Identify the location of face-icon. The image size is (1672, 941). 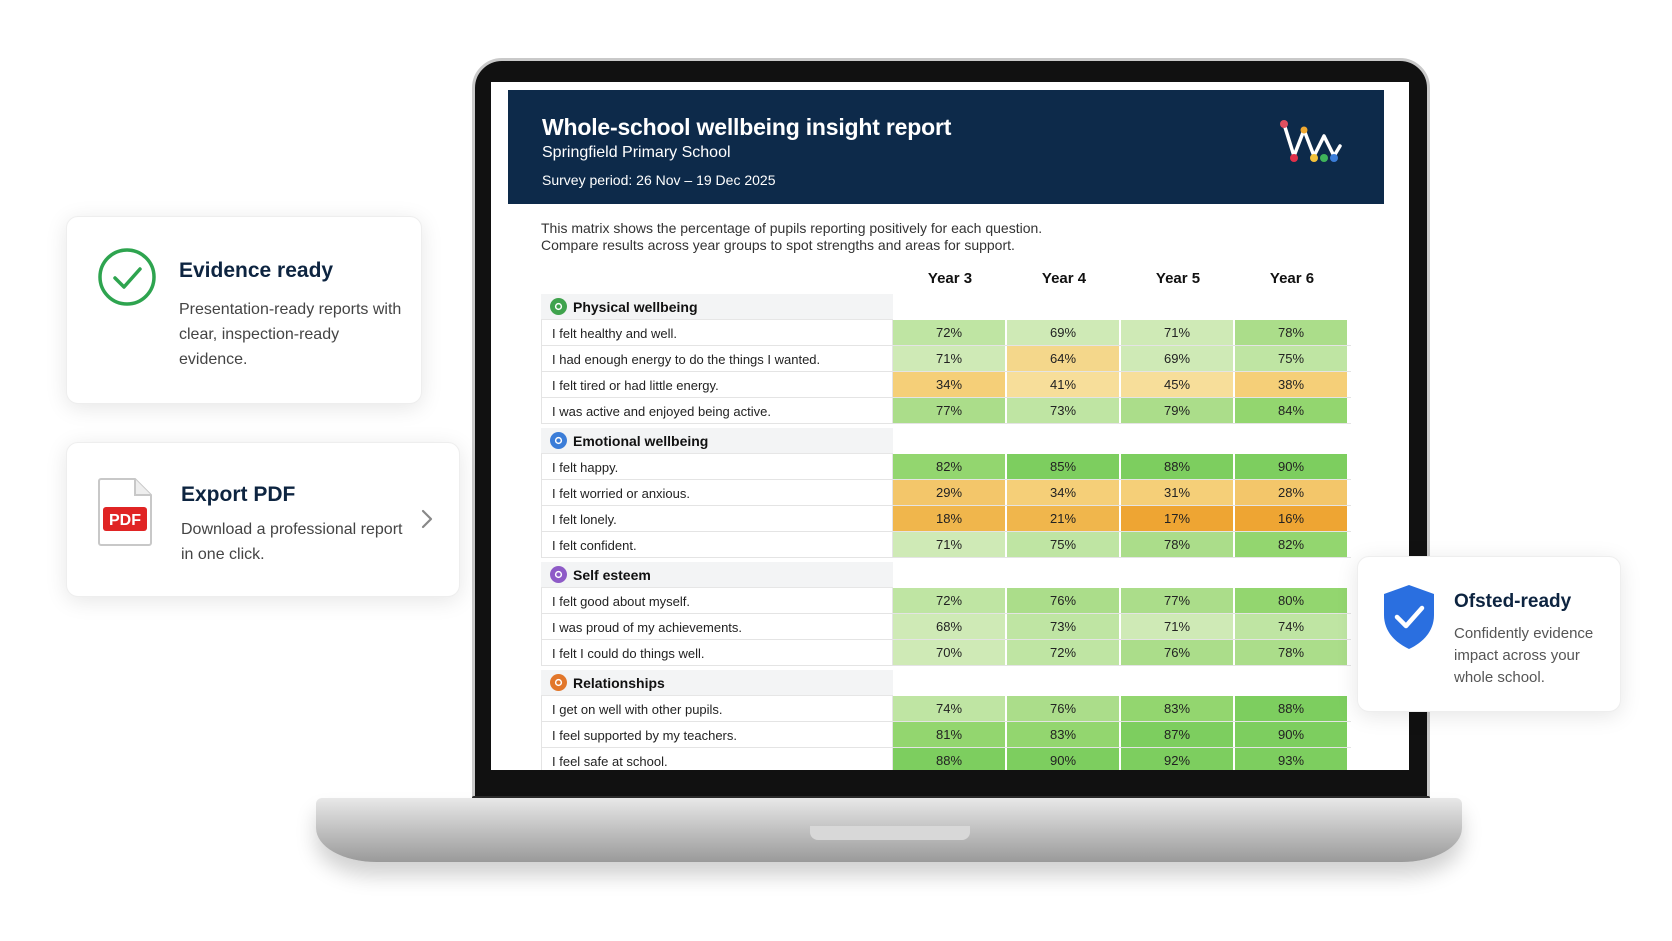
(558, 440).